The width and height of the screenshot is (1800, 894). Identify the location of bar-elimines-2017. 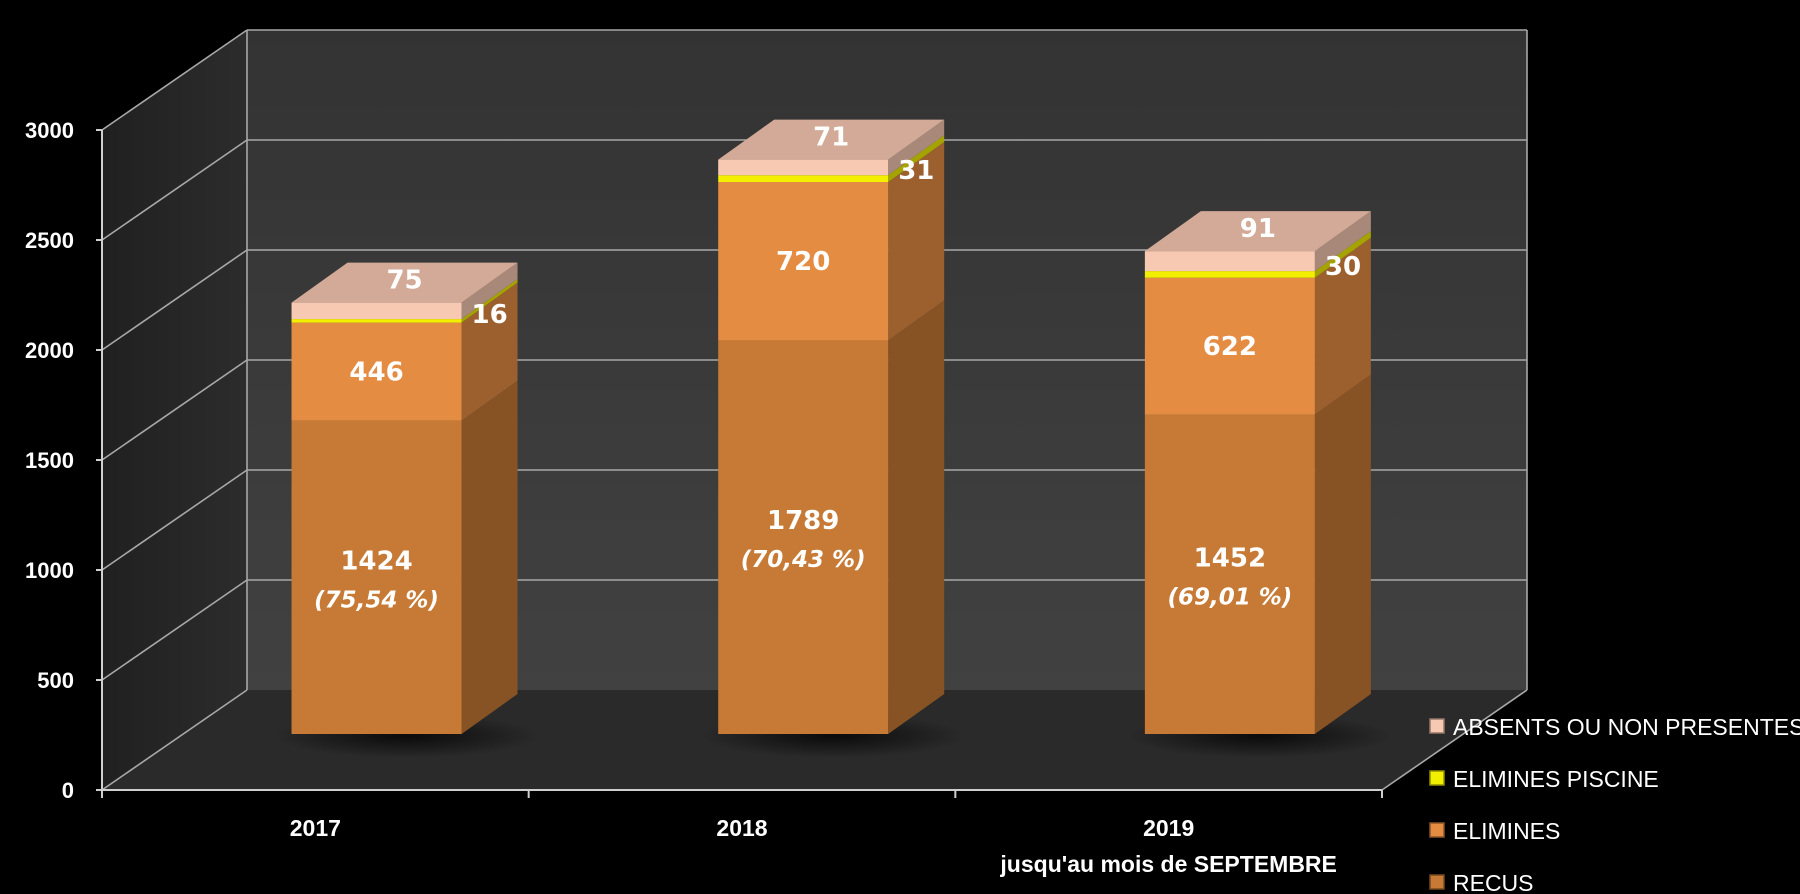
(376, 371).